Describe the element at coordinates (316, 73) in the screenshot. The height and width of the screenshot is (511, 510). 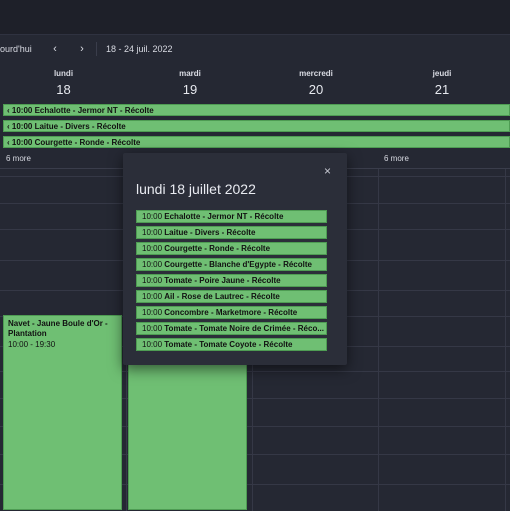
I see `day-name: mercredi` at that location.